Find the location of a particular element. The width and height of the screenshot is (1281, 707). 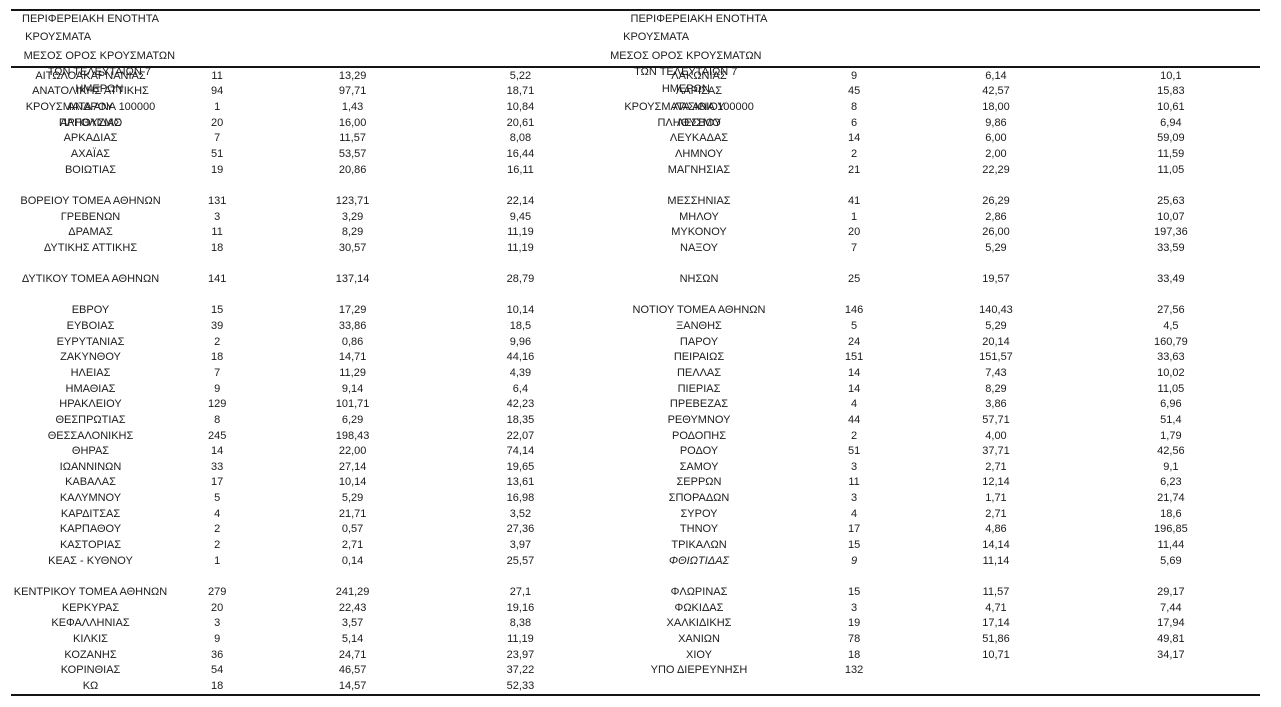

per100k-cell: 11,05 is located at coordinates (1171, 388).